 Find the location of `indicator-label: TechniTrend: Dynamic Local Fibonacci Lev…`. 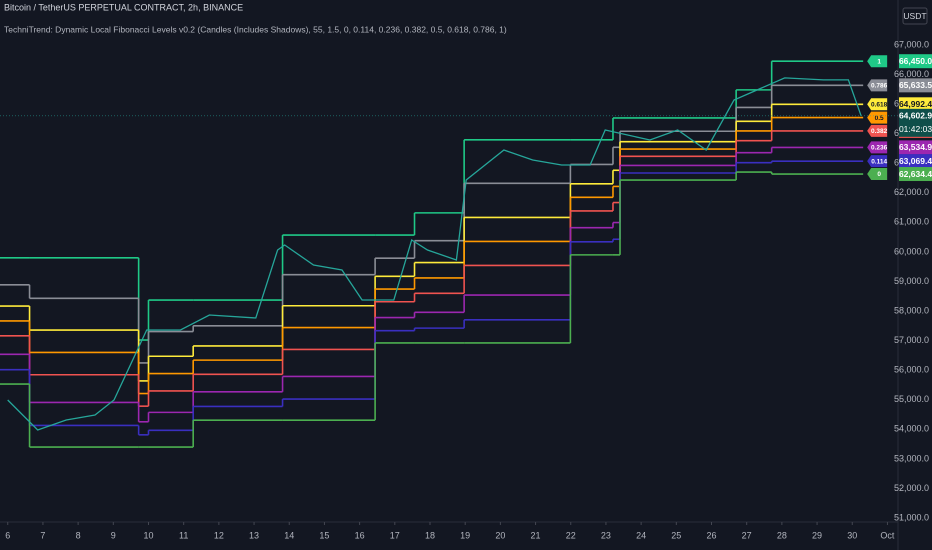

indicator-label: TechniTrend: Dynamic Local Fibonacci Lev… is located at coordinates (255, 29).